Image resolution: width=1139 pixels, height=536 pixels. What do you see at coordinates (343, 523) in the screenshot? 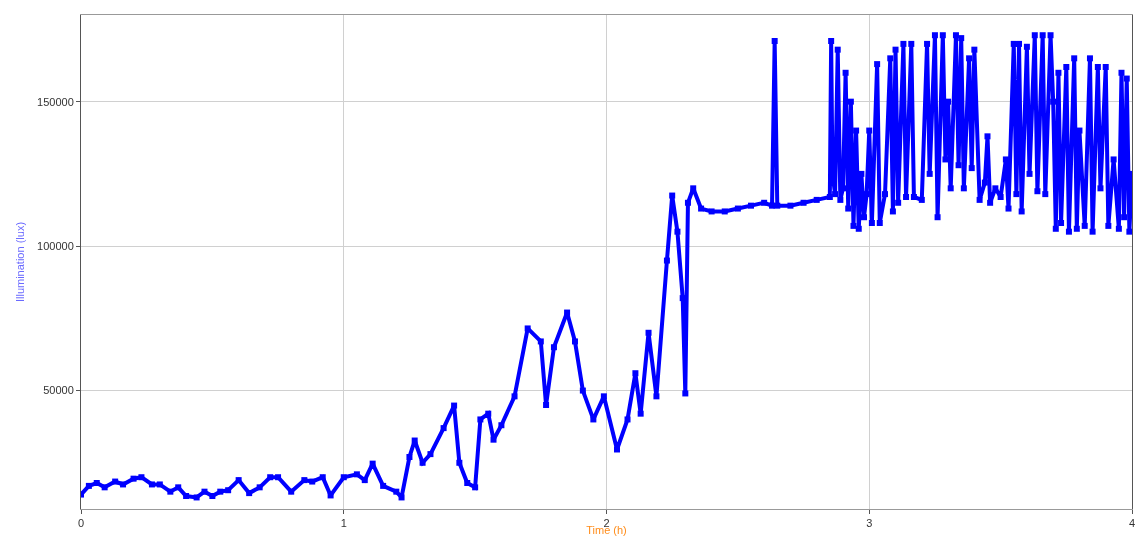
I see `x-tick-label: 1` at bounding box center [343, 523].